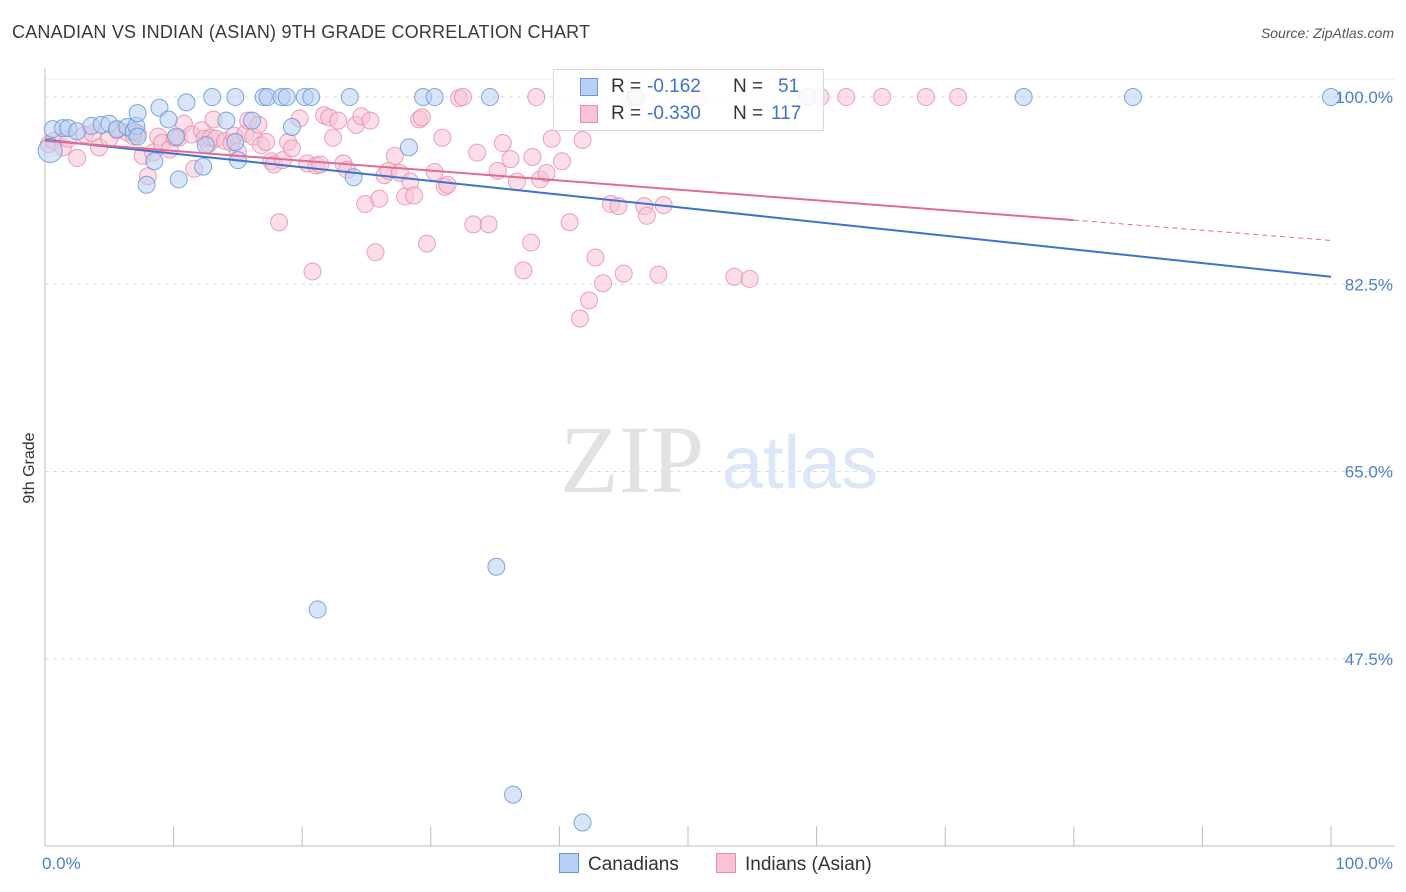 The image size is (1406, 892). I want to click on r-value: -0.330, so click(674, 113).